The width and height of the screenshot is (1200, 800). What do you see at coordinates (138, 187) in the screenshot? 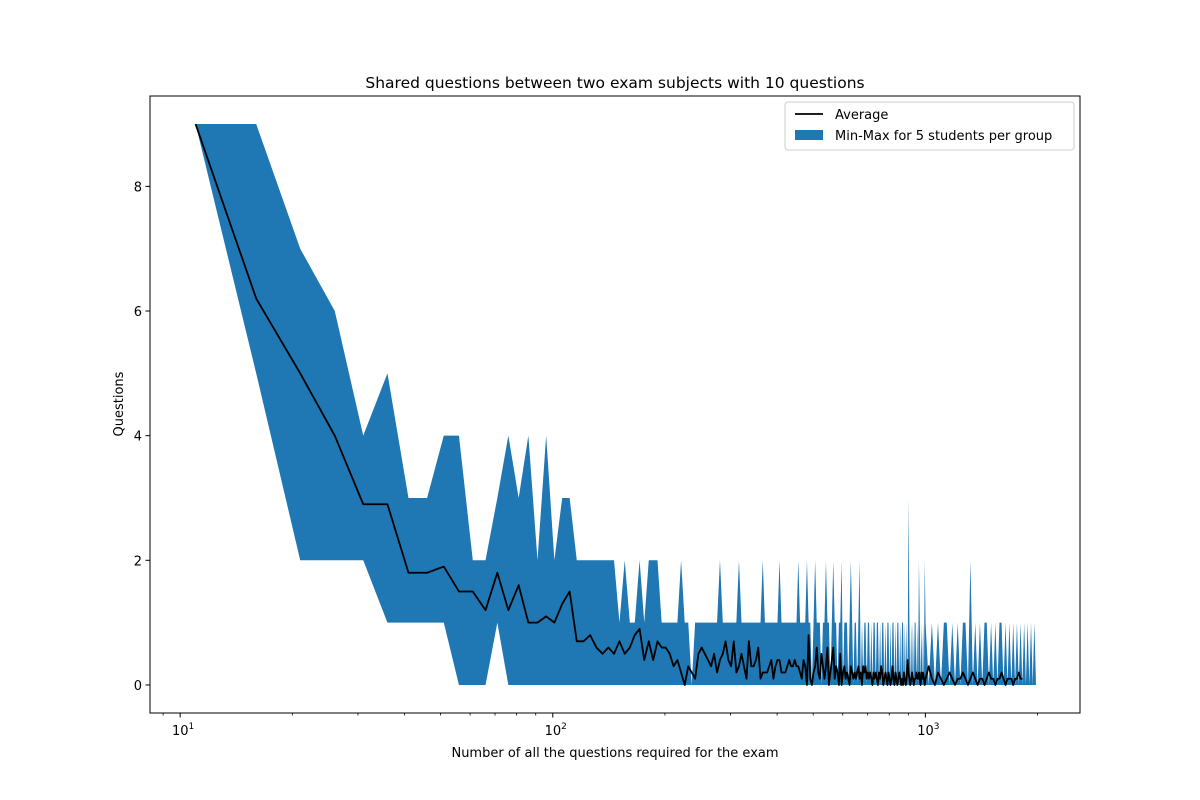
I see `y-tick-label: 8` at bounding box center [138, 187].